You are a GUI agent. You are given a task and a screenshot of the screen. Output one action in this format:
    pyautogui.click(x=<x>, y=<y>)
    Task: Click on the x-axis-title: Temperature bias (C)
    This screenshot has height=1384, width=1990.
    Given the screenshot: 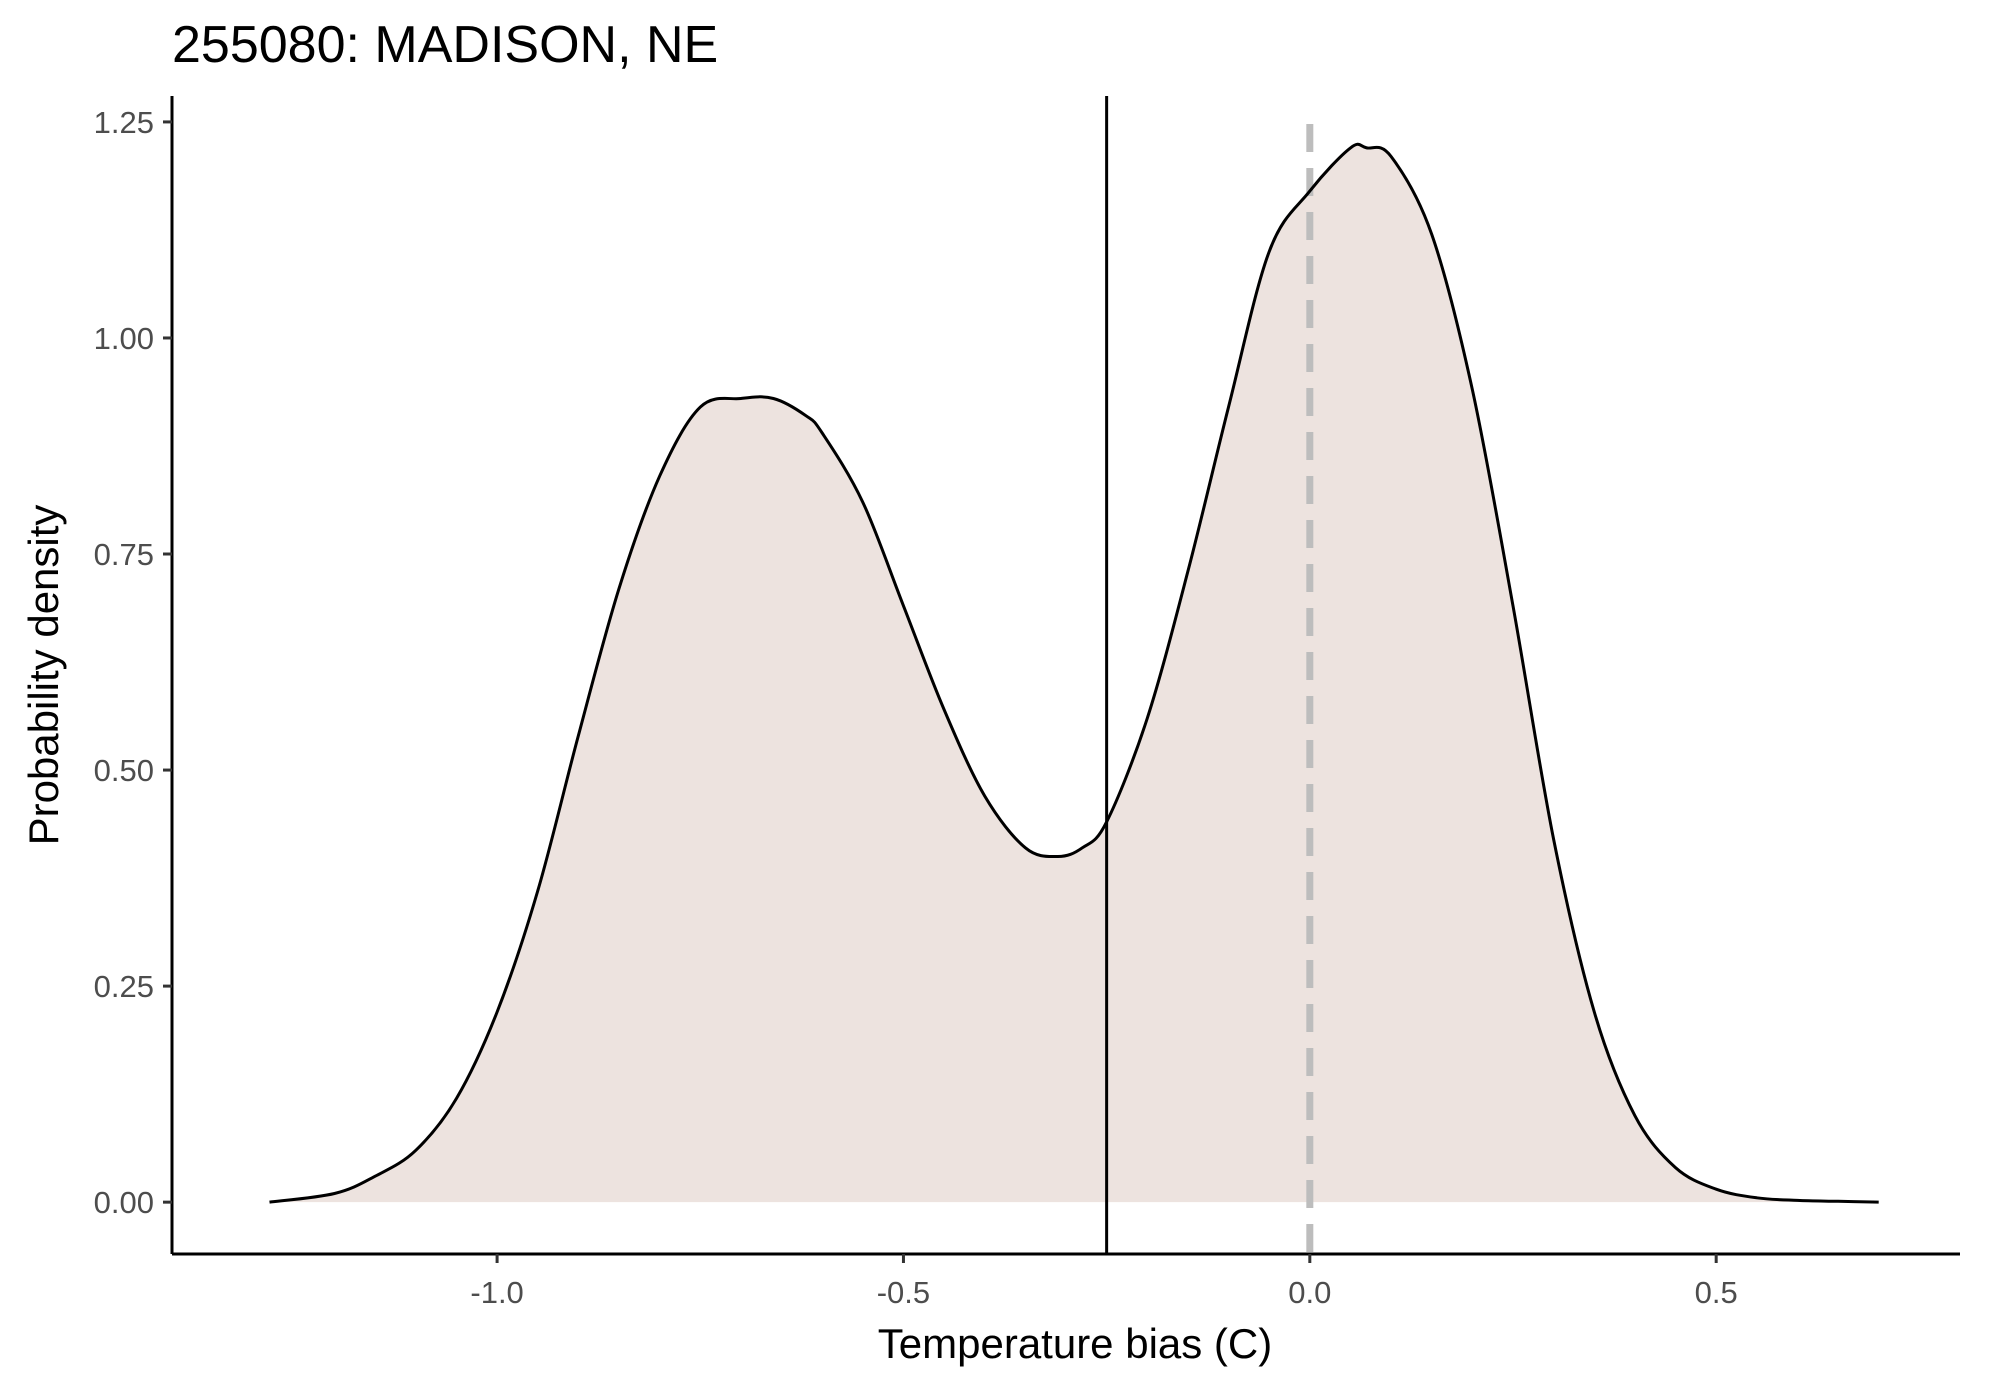 What is the action you would take?
    pyautogui.click(x=1075, y=1343)
    